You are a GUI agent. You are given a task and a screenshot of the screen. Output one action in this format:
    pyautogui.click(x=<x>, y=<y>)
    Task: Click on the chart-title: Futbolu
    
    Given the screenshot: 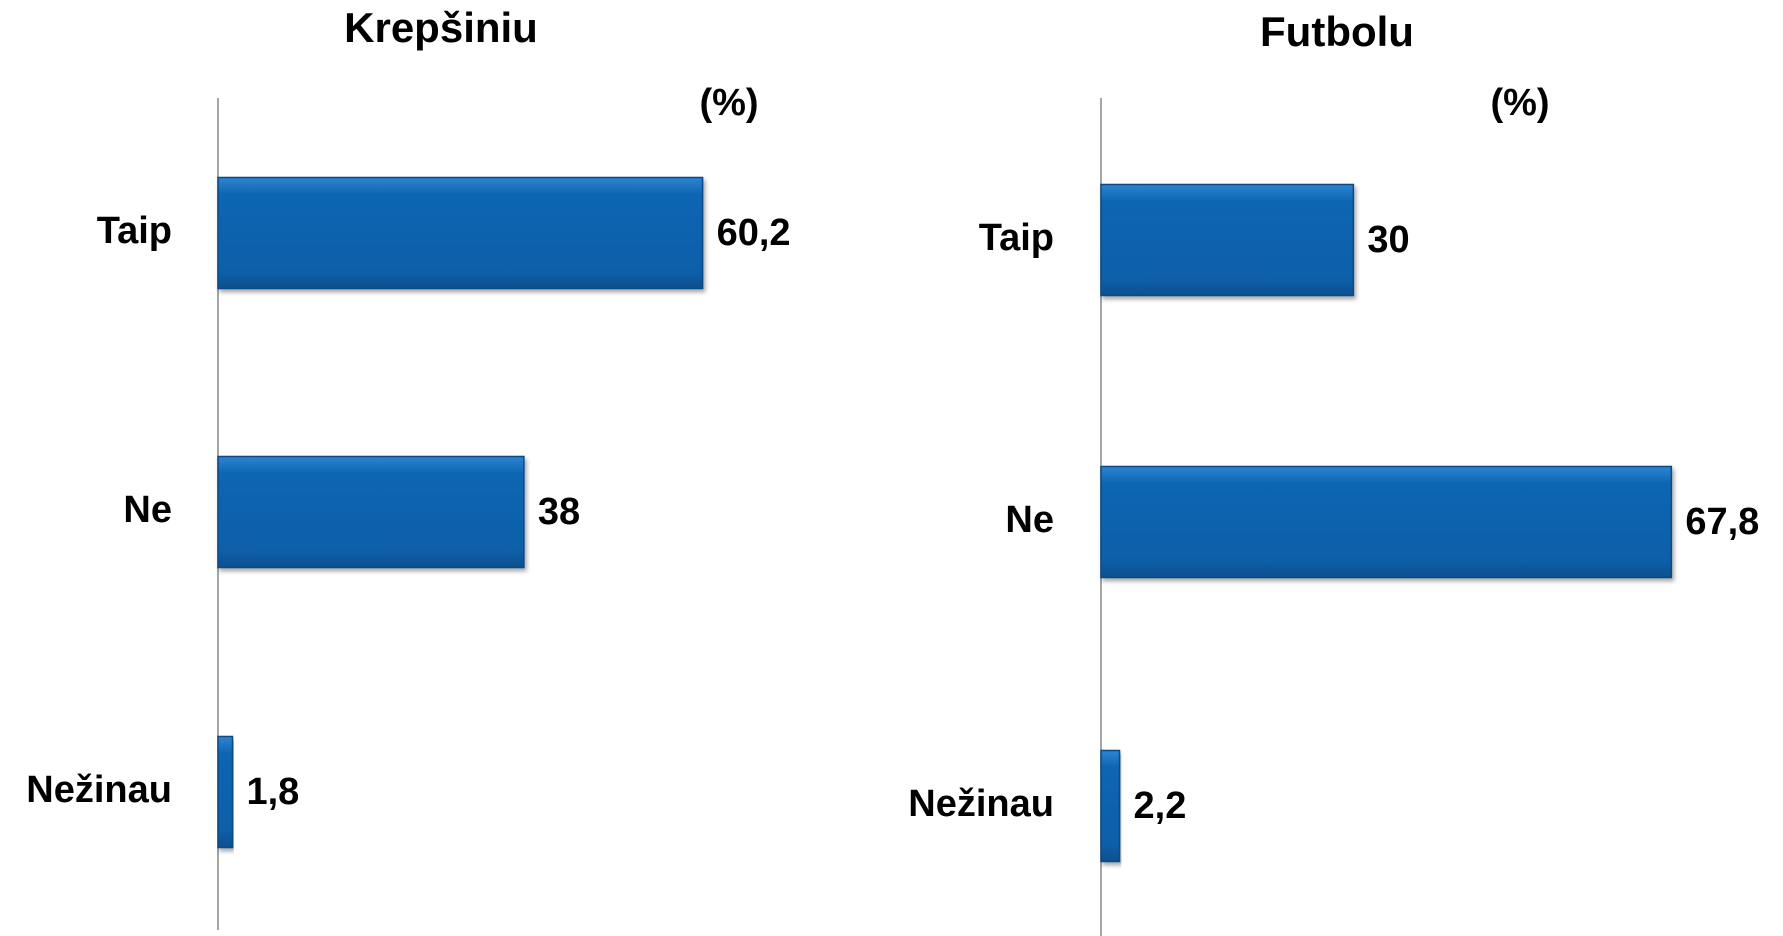 What is the action you would take?
    pyautogui.click(x=1337, y=31)
    